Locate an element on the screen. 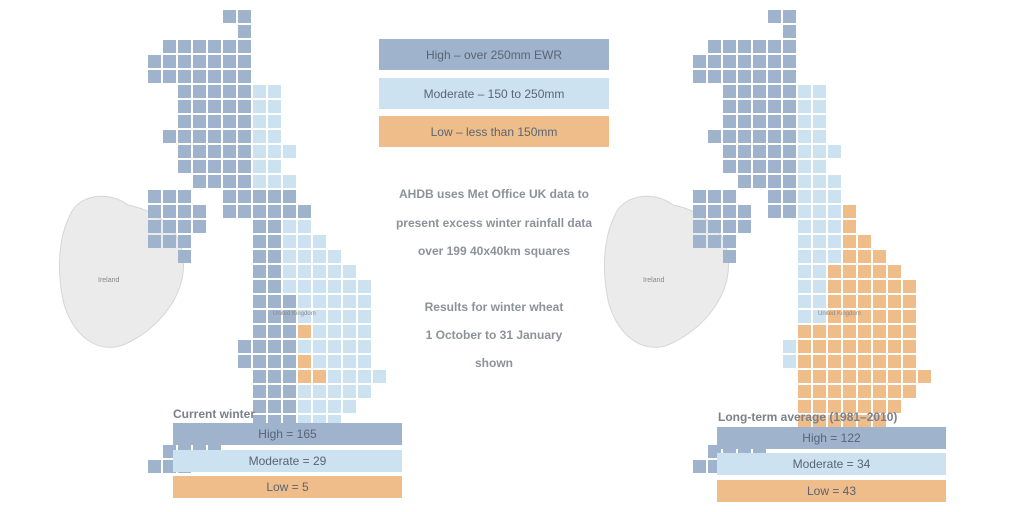  ireland-landmass is located at coordinates (667, 271).